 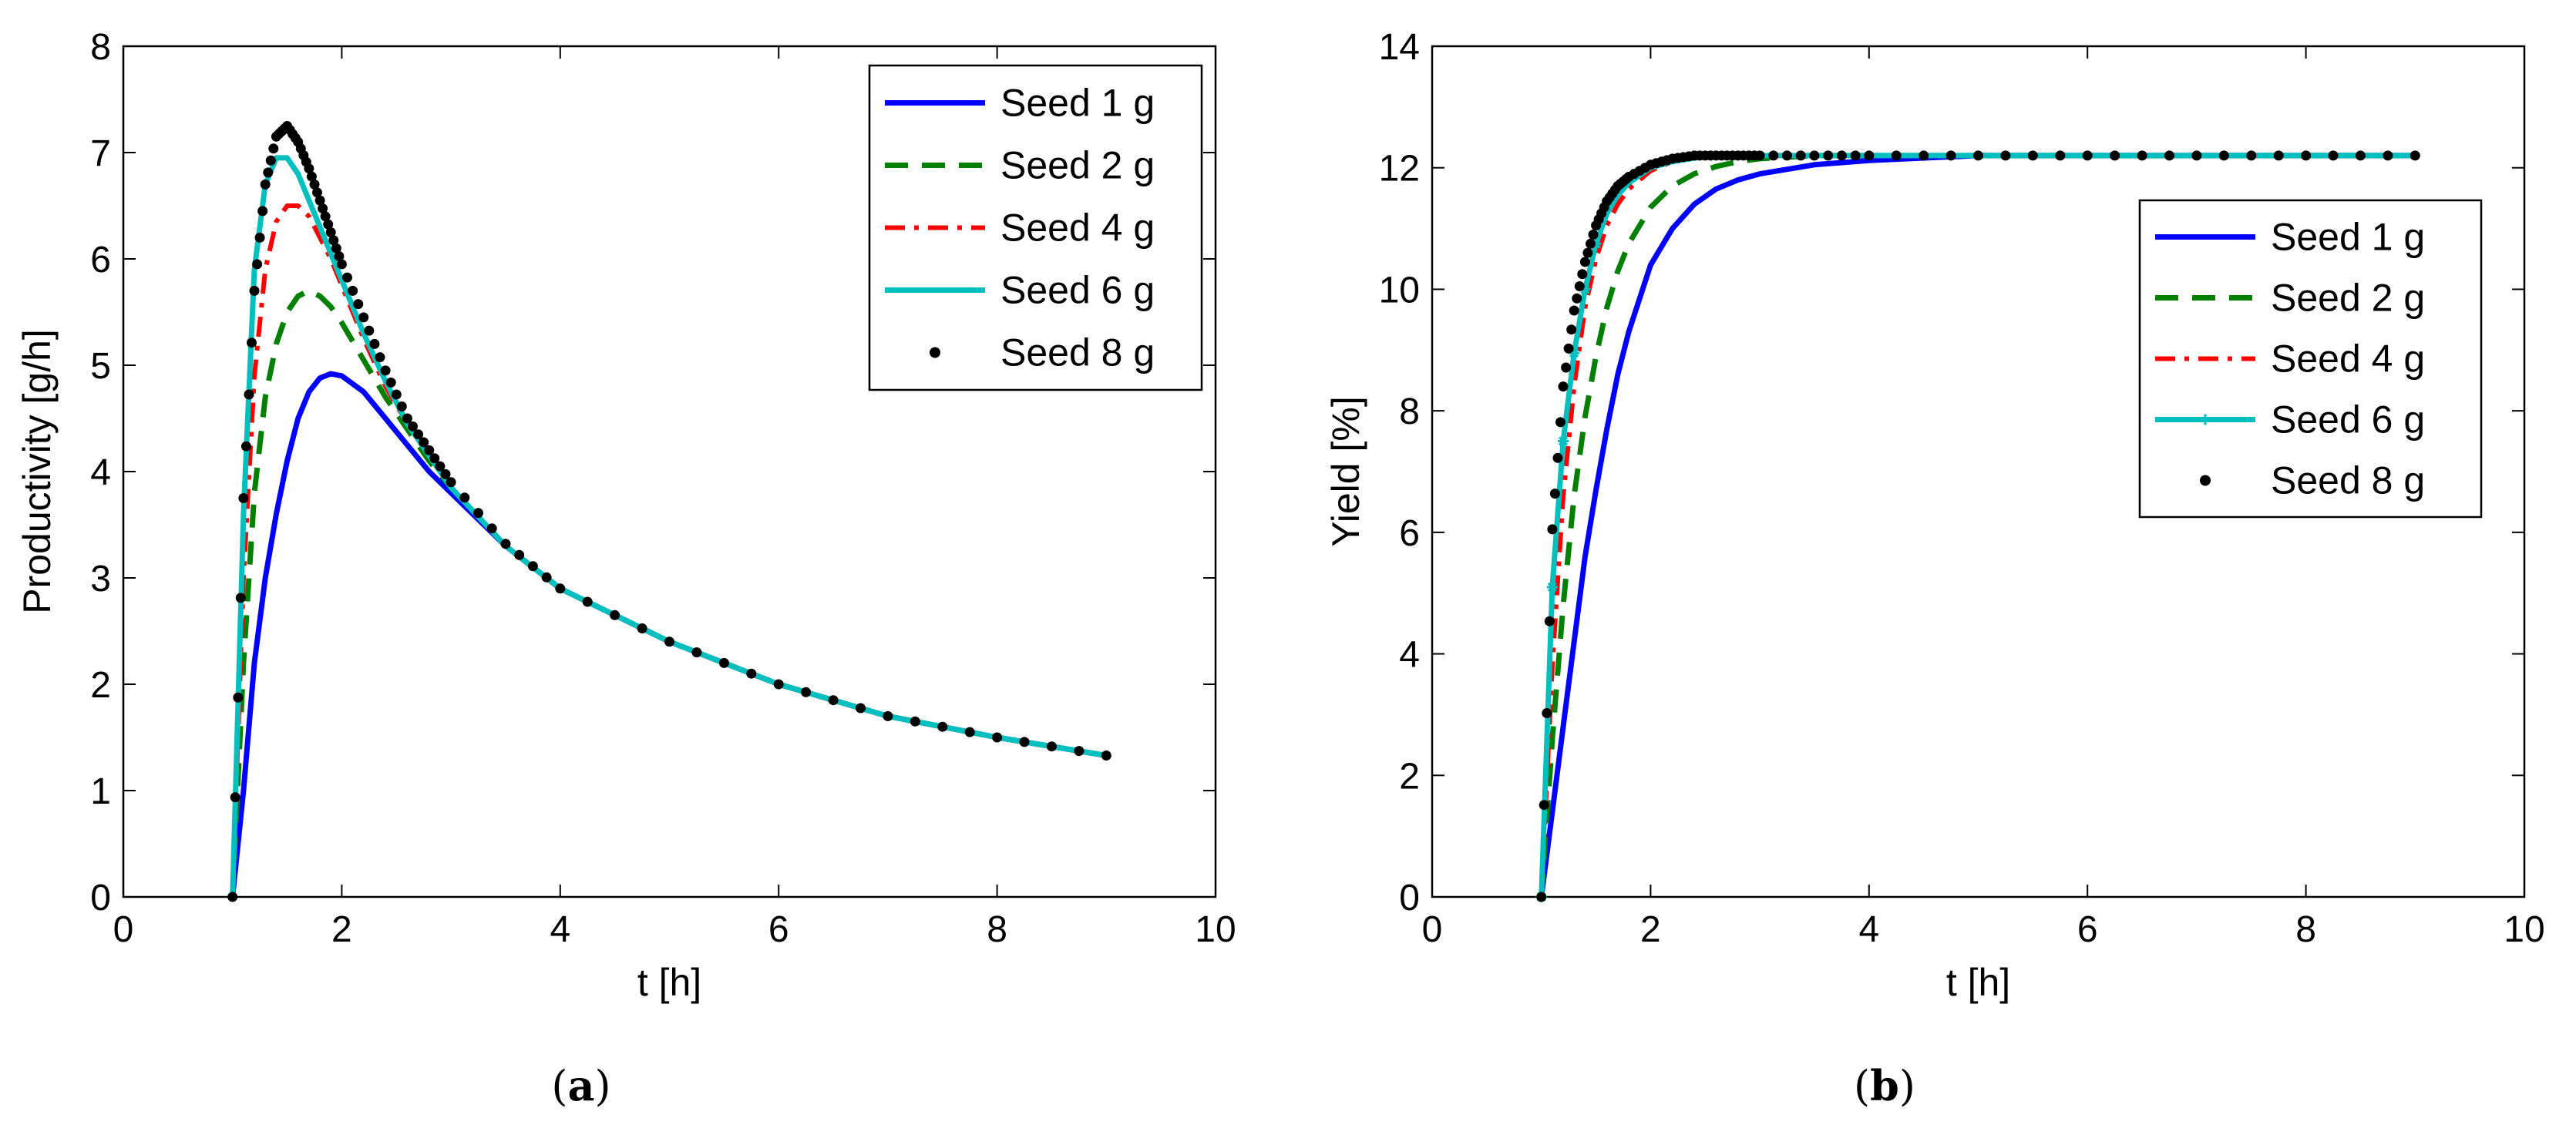 What do you see at coordinates (100, 791) in the screenshot?
I see `y-tick-label: 1` at bounding box center [100, 791].